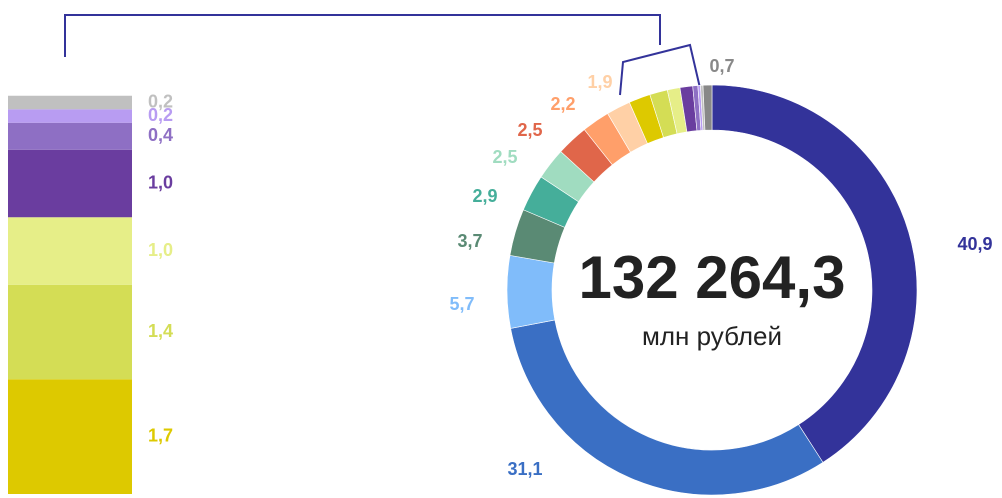  Describe the element at coordinates (599, 82) in the screenshot. I see `data-label: 1,9` at that location.